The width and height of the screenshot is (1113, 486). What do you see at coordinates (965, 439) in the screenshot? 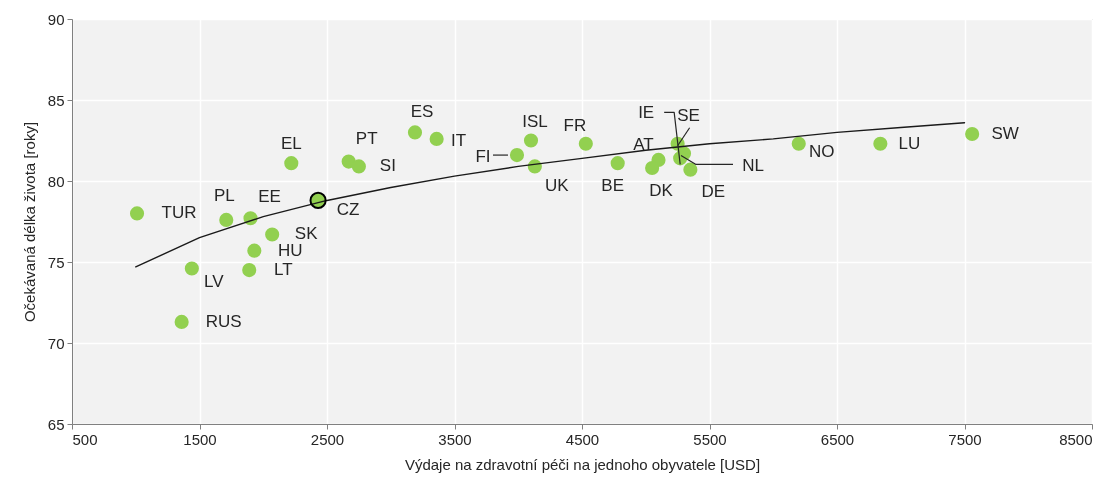
I see `x-tick-label: 7500` at bounding box center [965, 439].